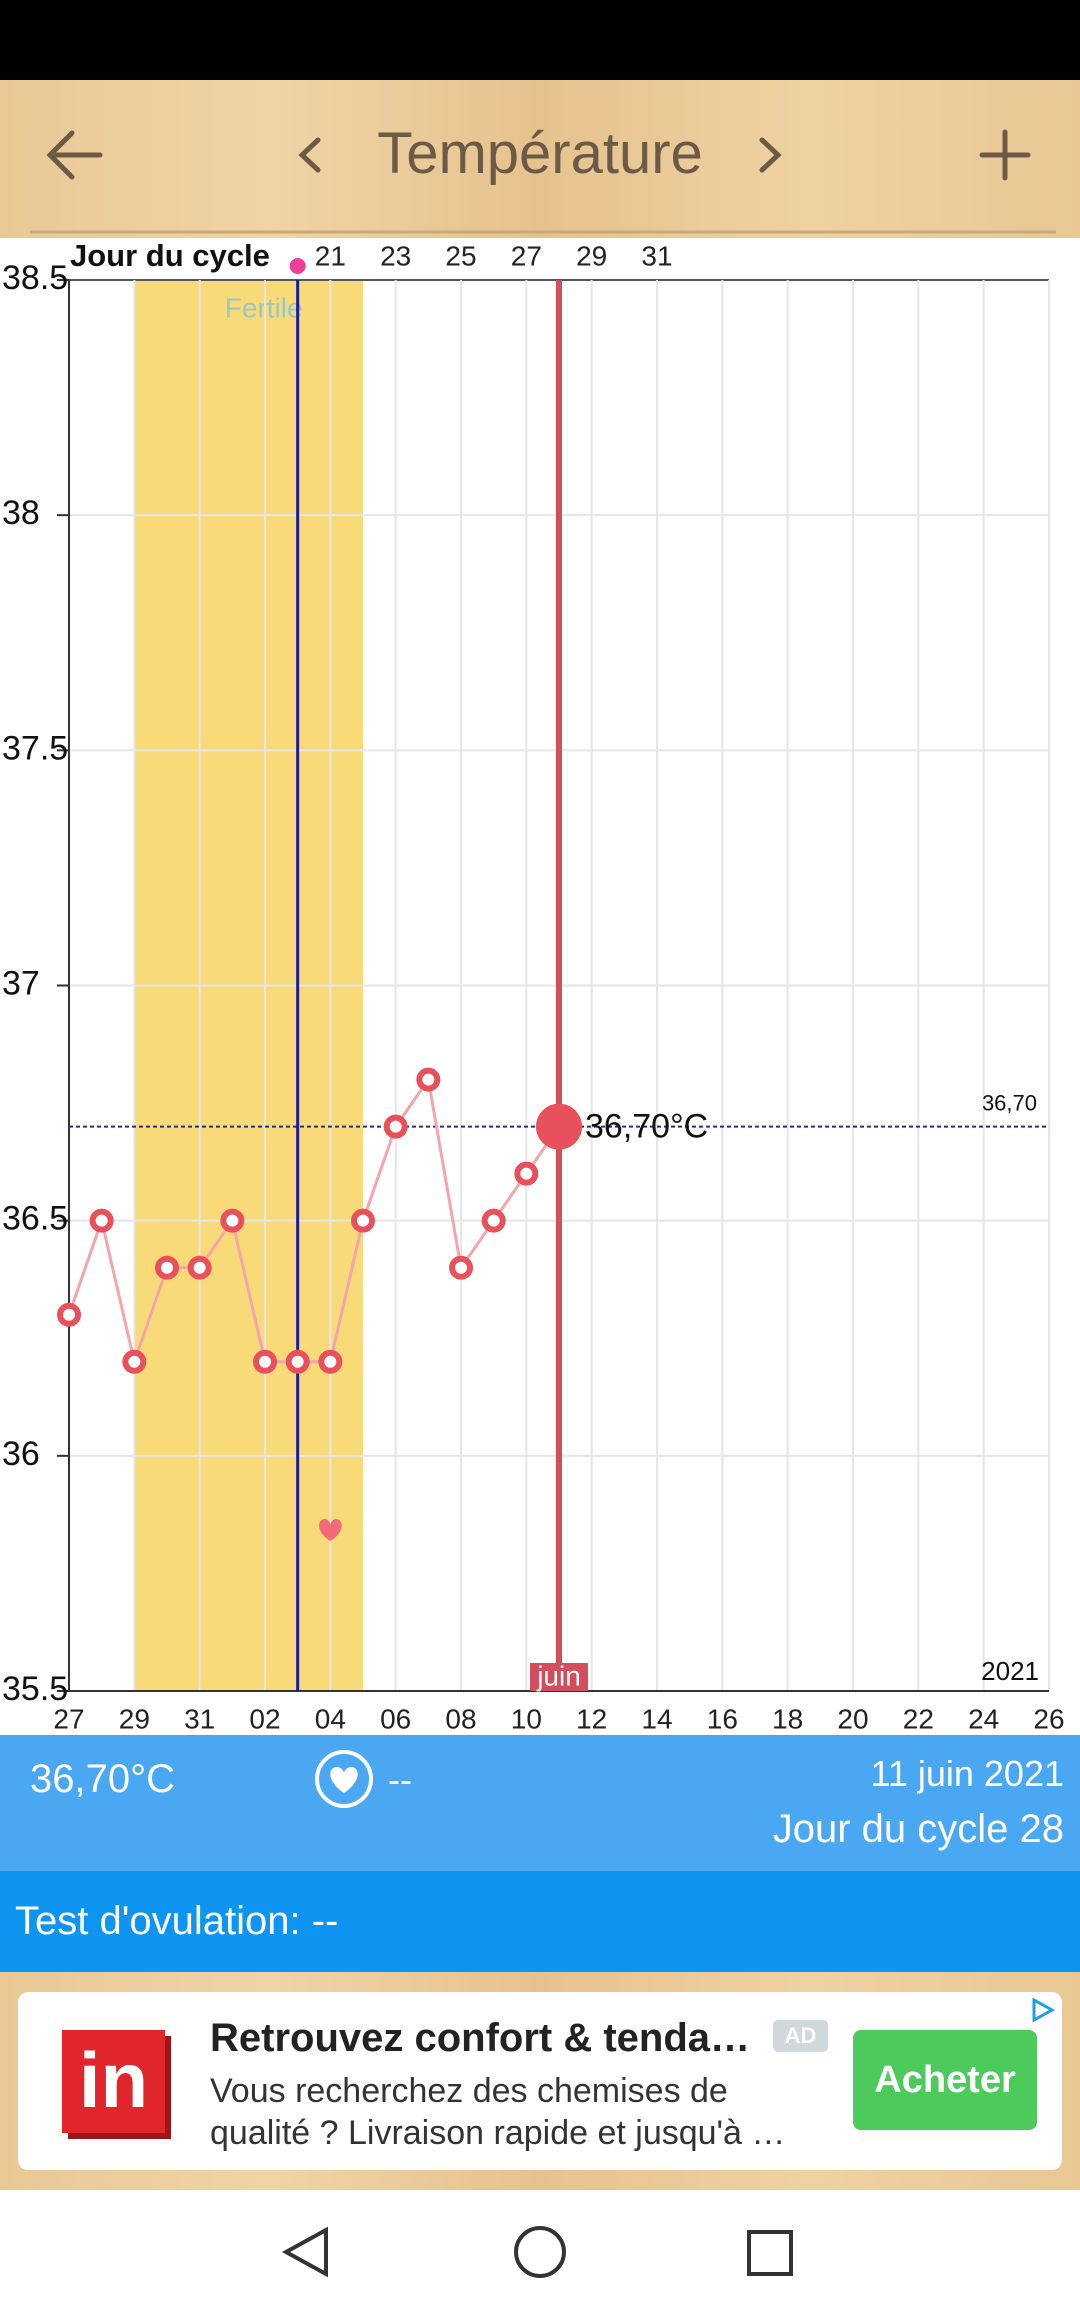 This screenshot has width=1080, height=2317. What do you see at coordinates (400, 1779) in the screenshot?
I see `summary-intercourse: --` at bounding box center [400, 1779].